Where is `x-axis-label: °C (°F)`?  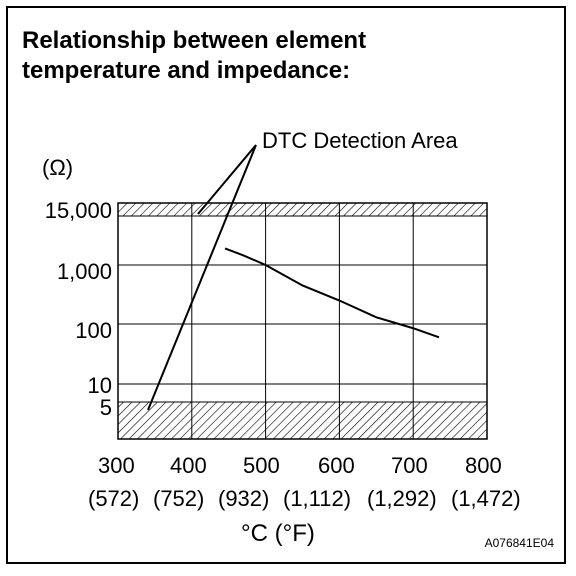 x-axis-label: °C (°F) is located at coordinates (278, 533).